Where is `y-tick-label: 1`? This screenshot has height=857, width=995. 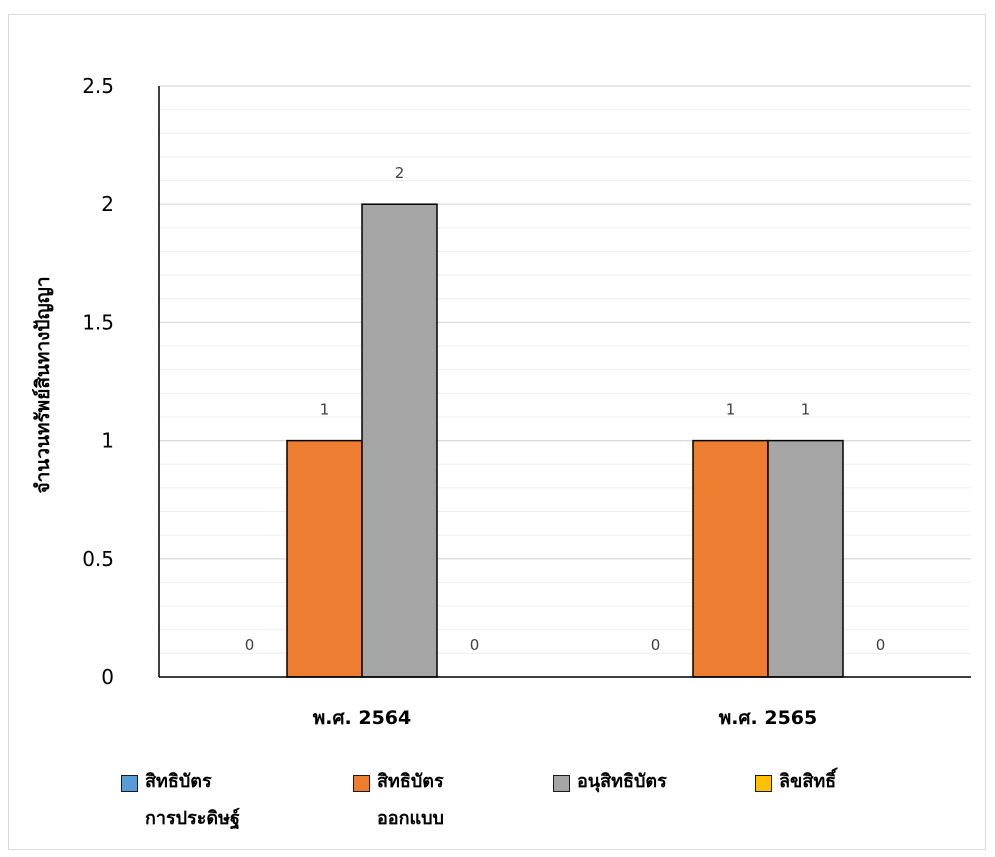 y-tick-label: 1 is located at coordinates (107, 441).